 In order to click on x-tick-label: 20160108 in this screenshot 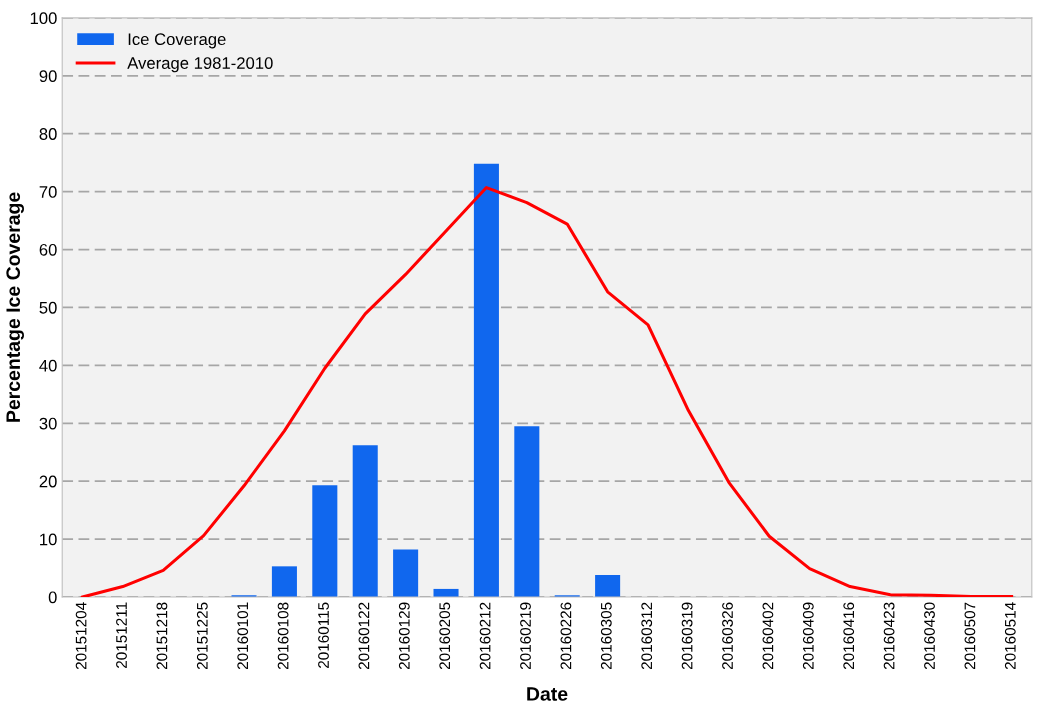, I will do `click(283, 636)`.